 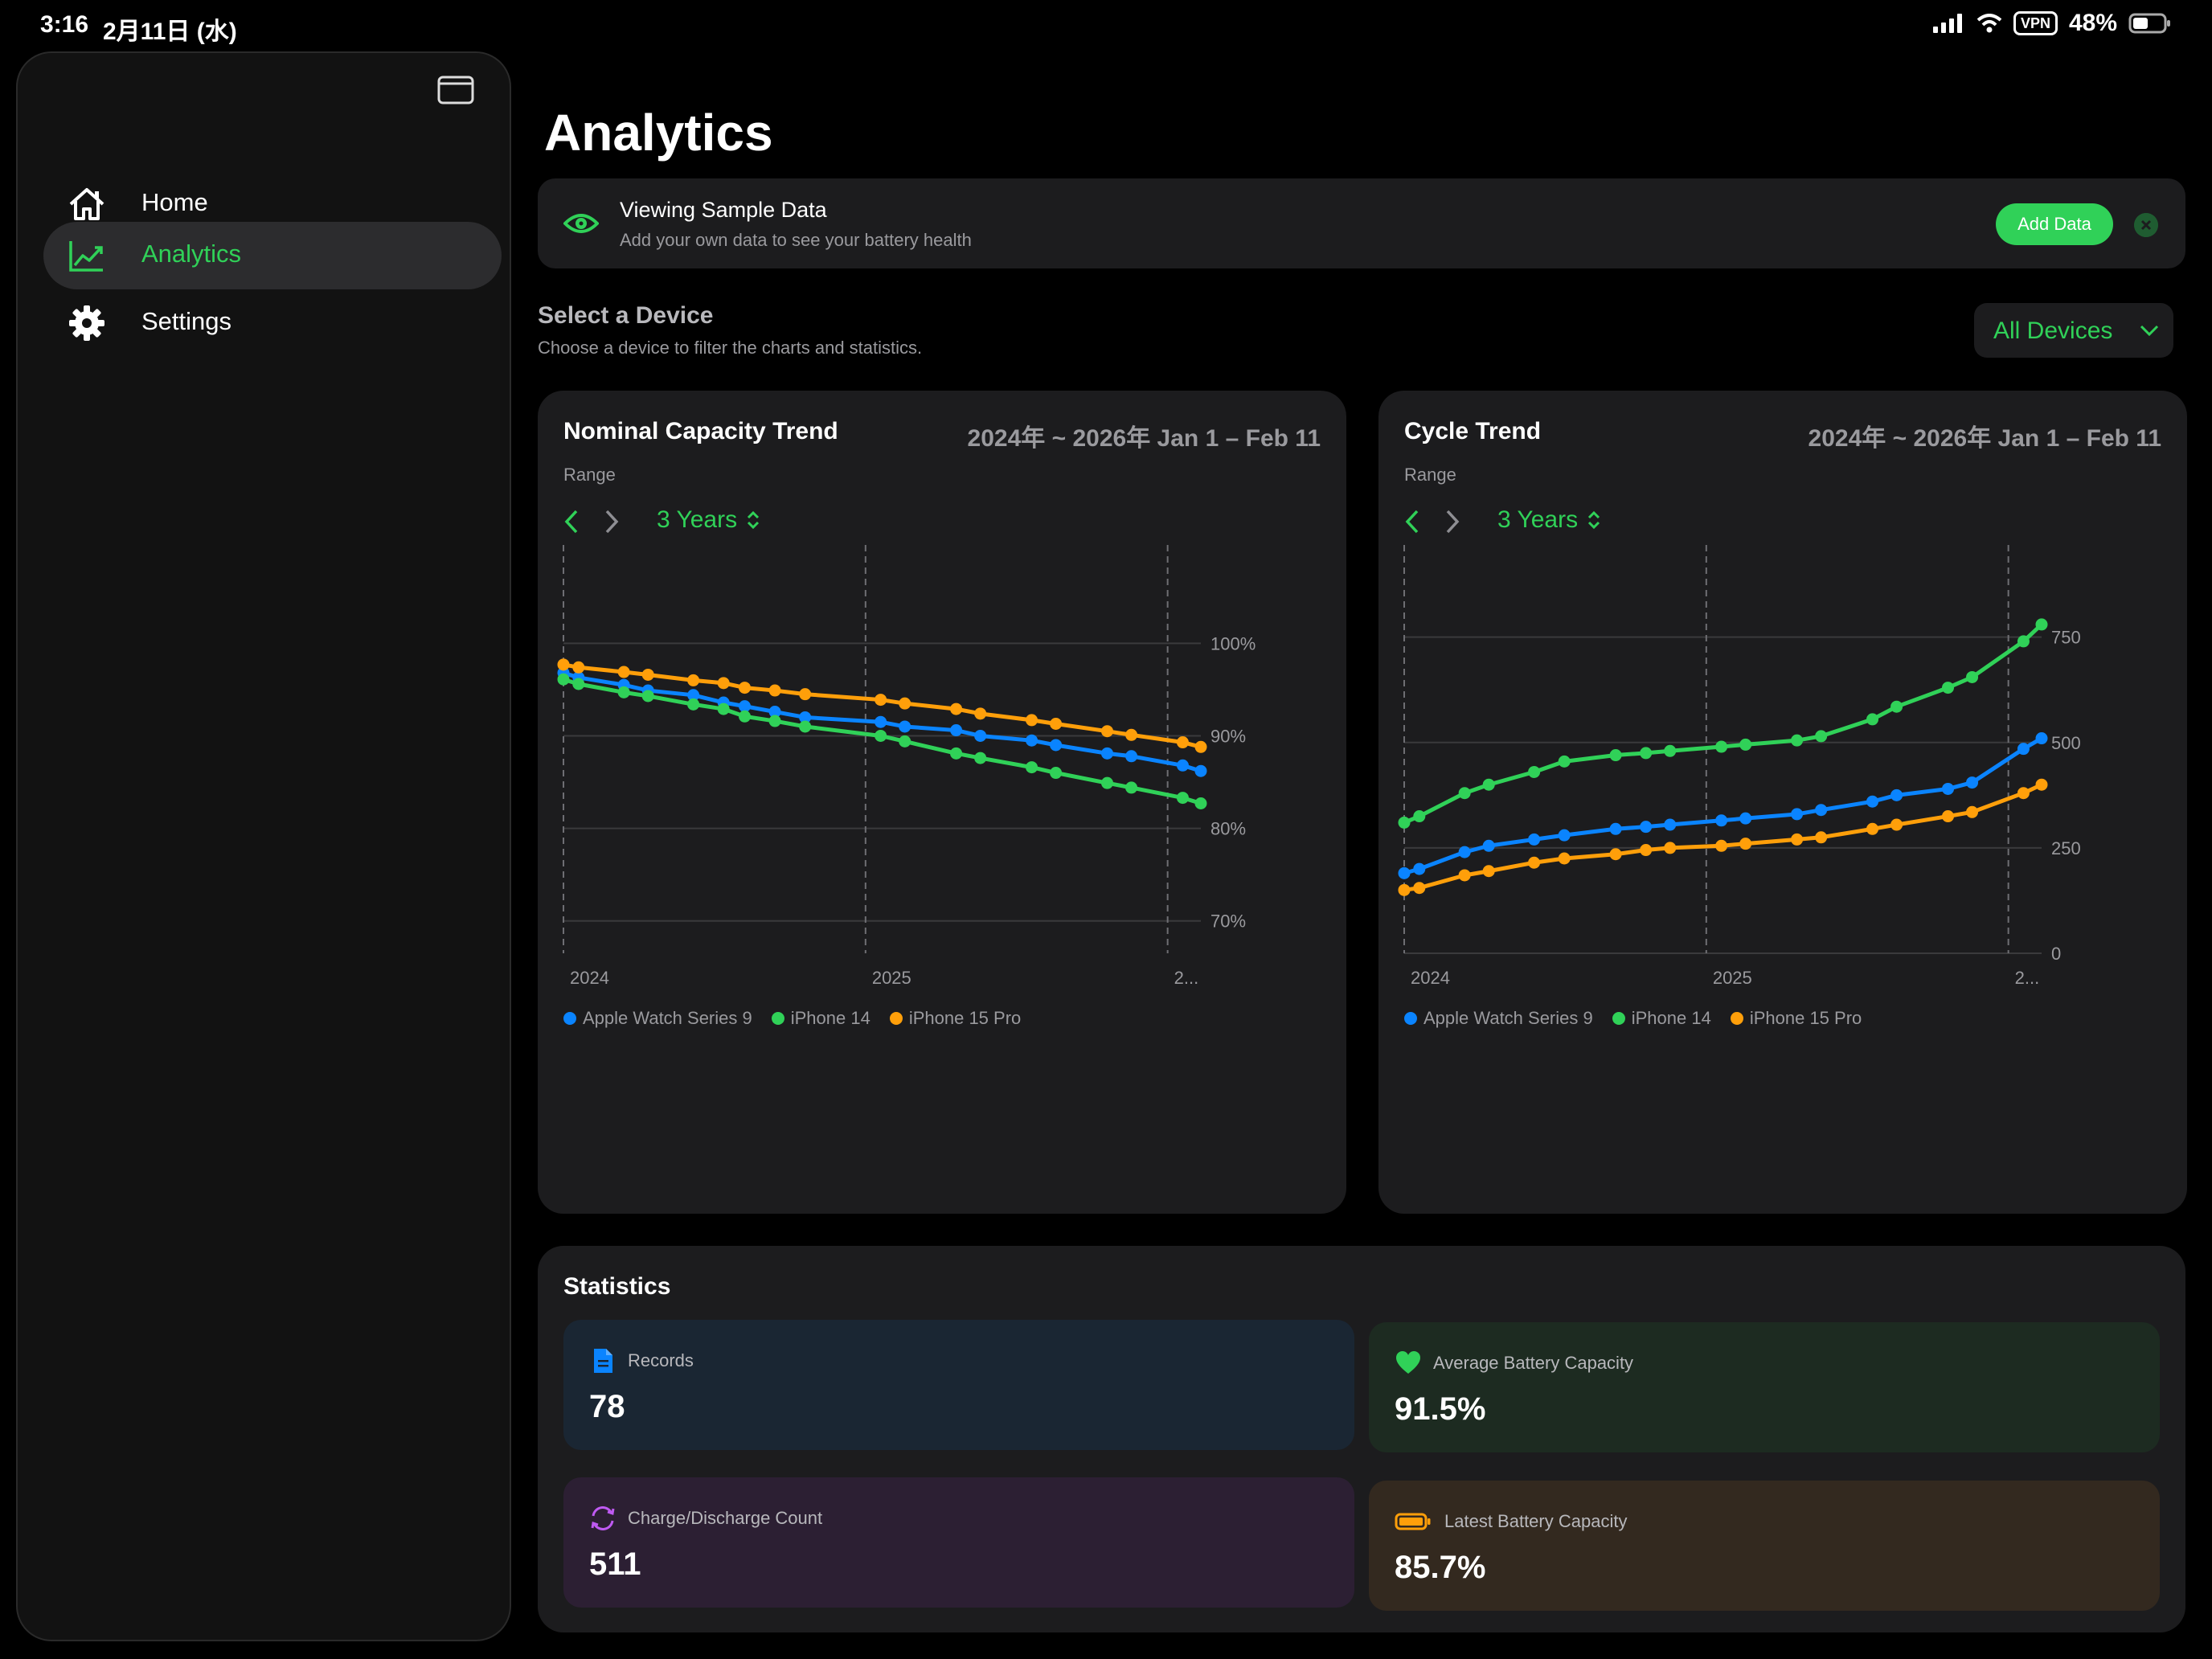 What do you see at coordinates (1440, 1409) in the screenshot?
I see `stat-value: 91.5%` at bounding box center [1440, 1409].